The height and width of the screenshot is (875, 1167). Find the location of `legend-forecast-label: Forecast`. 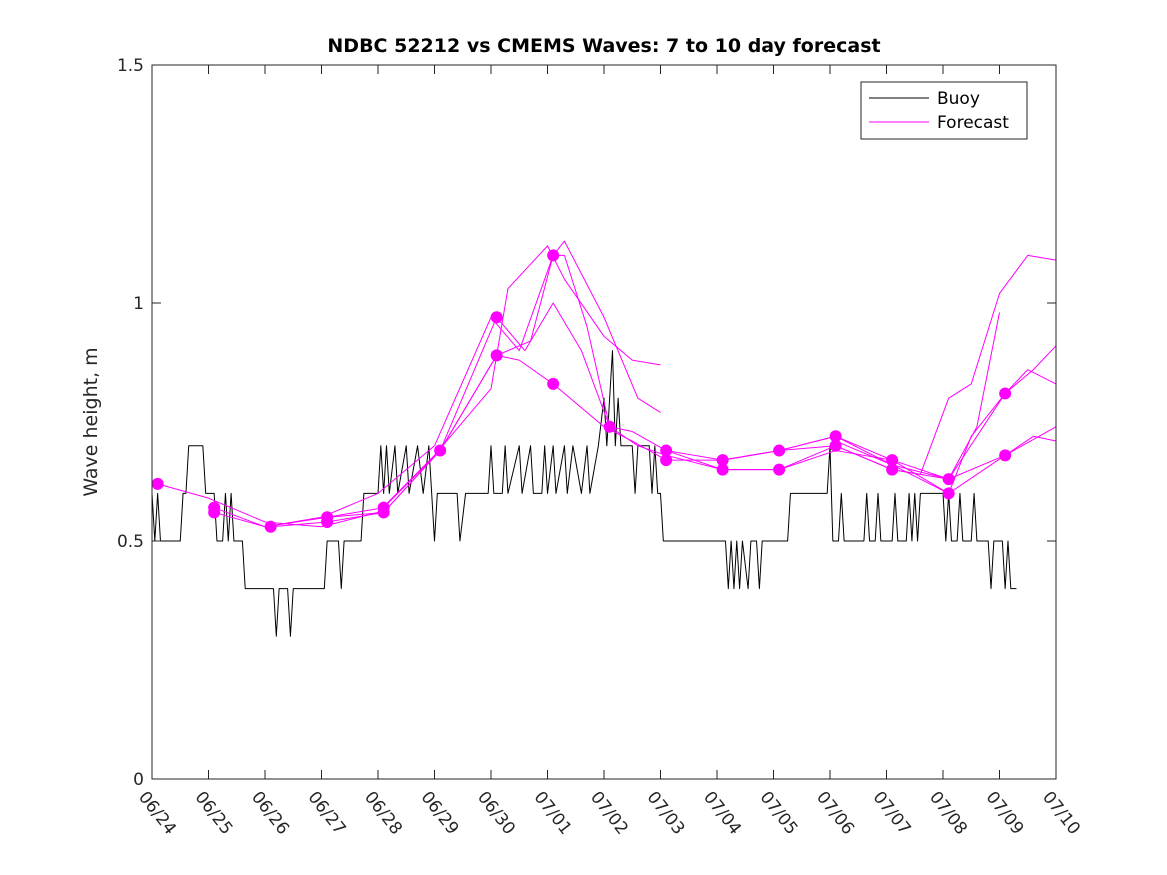

legend-forecast-label: Forecast is located at coordinates (973, 123).